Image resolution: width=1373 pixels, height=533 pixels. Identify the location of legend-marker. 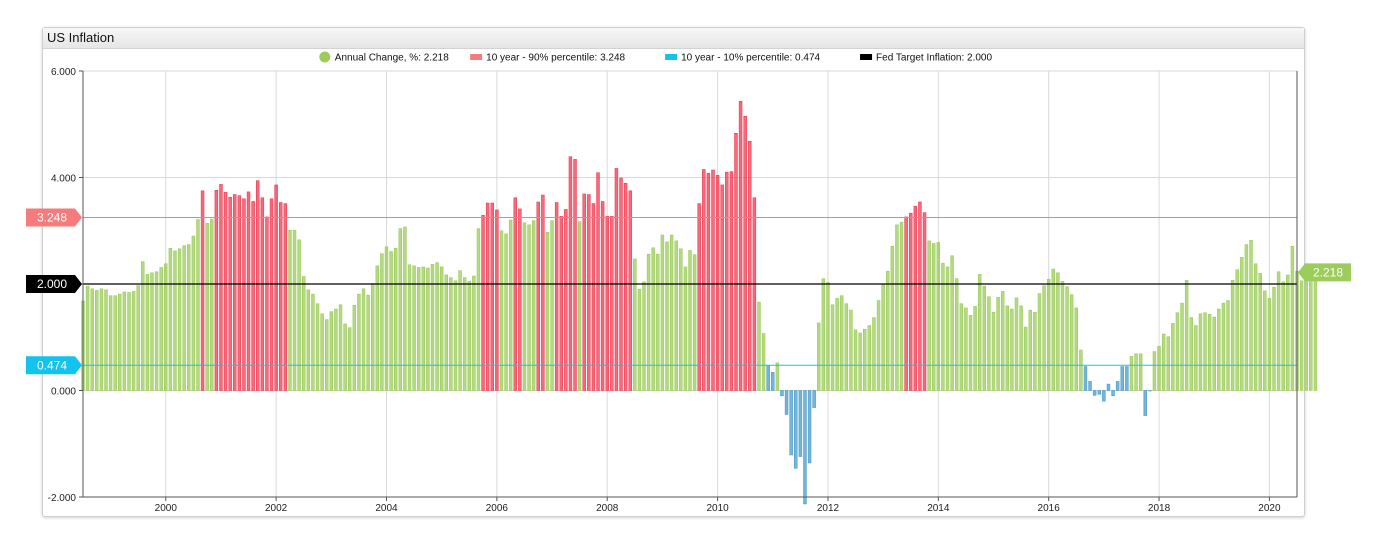
(866, 57).